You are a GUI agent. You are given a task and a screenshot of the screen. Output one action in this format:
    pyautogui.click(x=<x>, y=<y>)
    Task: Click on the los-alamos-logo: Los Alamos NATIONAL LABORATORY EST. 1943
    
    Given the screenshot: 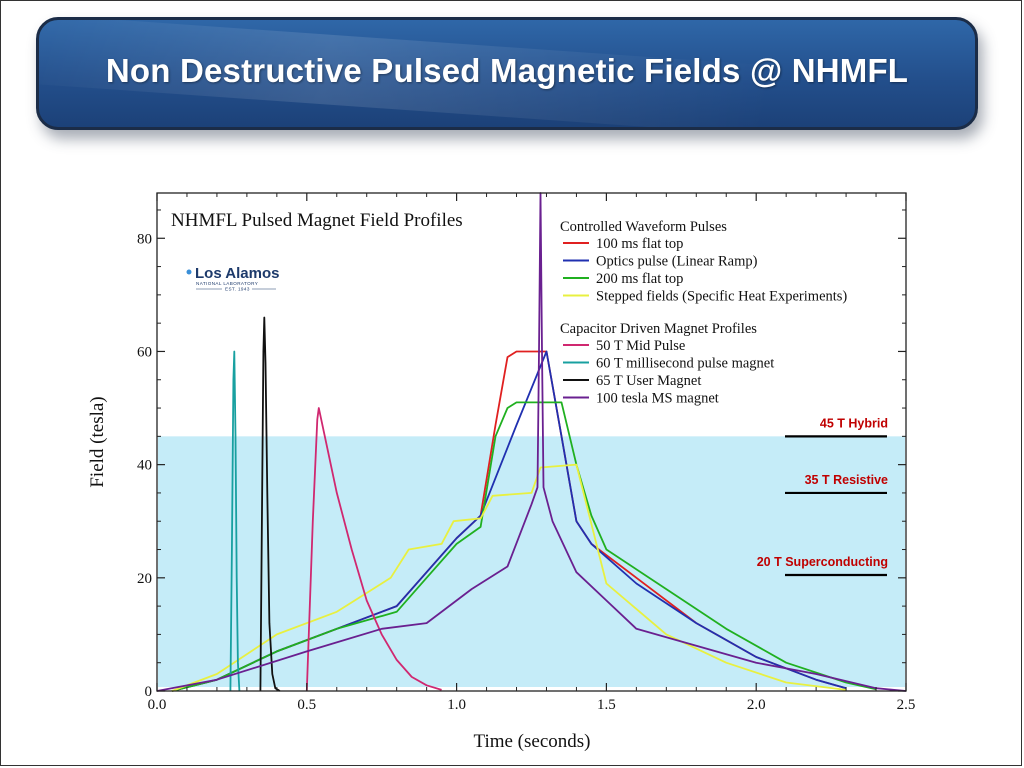 What is the action you would take?
    pyautogui.click(x=232, y=278)
    